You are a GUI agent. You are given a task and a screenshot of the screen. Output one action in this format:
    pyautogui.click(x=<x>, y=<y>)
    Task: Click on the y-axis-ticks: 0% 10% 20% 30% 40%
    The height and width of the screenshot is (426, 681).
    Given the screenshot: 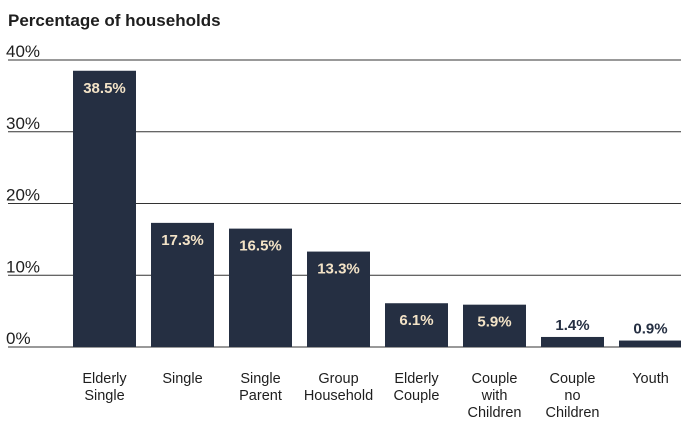 What is the action you would take?
    pyautogui.click(x=23, y=195)
    